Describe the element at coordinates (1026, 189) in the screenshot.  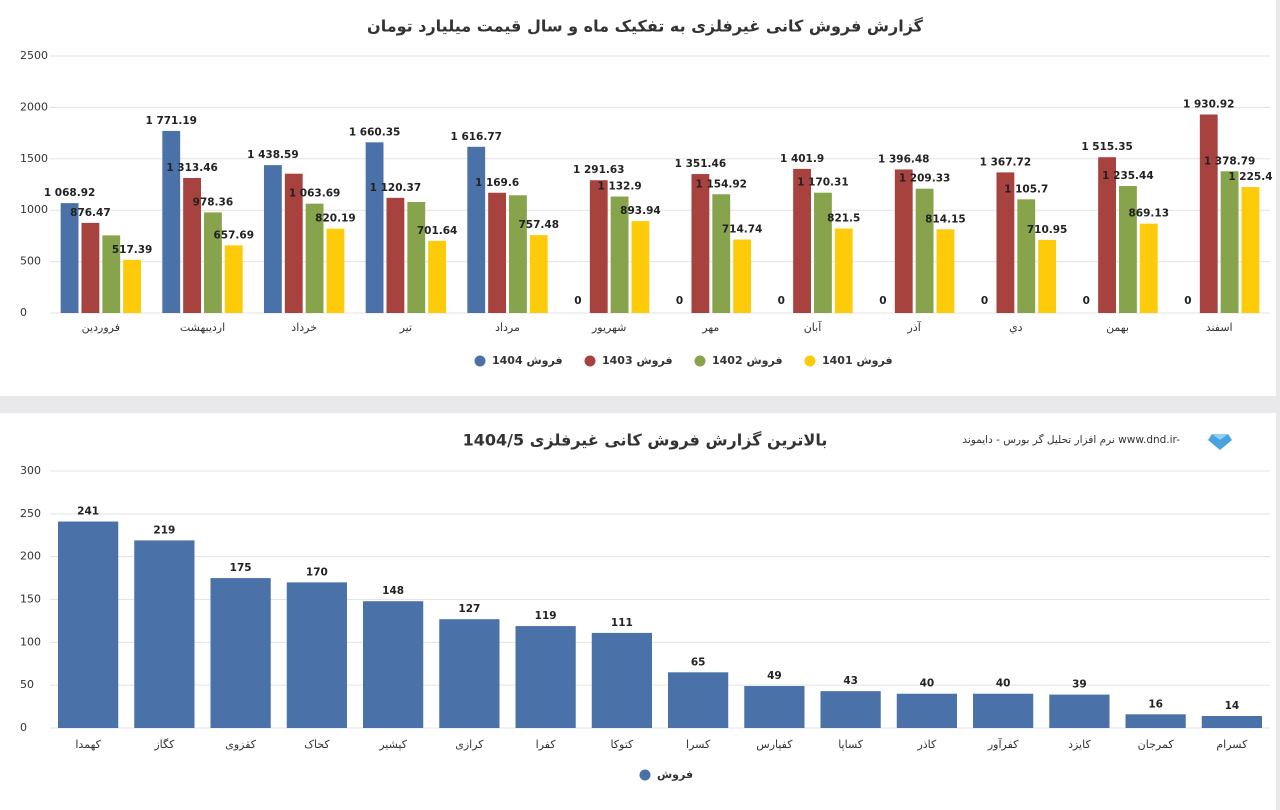
I see `value-label: 1 105.7` at that location.